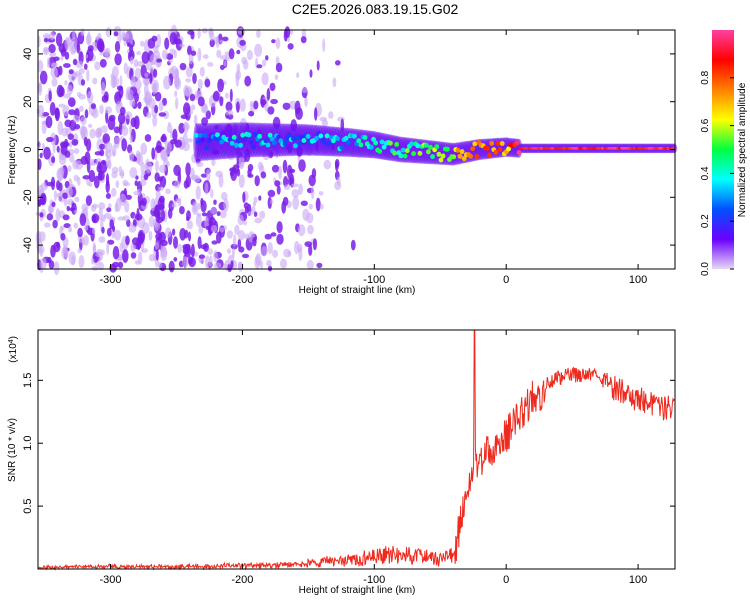  What do you see at coordinates (242, 280) in the screenshot?
I see `spectrogram-x-tick-label: -200` at bounding box center [242, 280].